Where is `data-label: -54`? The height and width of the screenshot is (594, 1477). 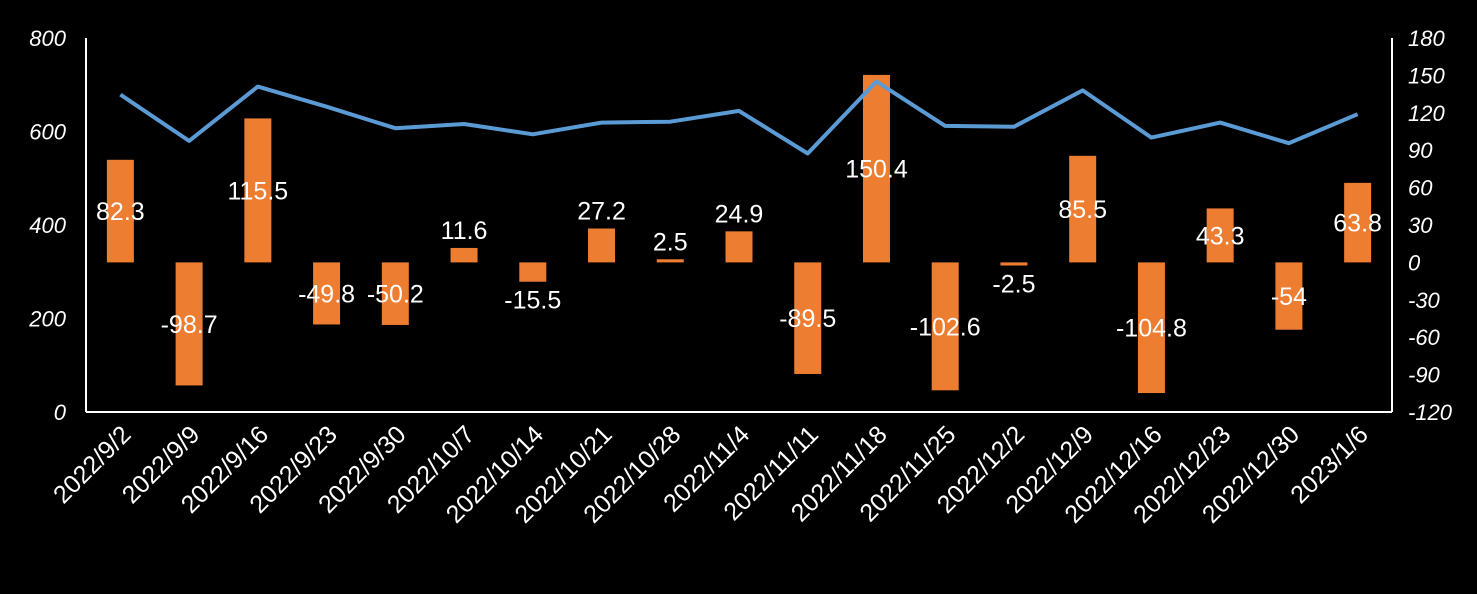
data-label: -54 is located at coordinates (1289, 297).